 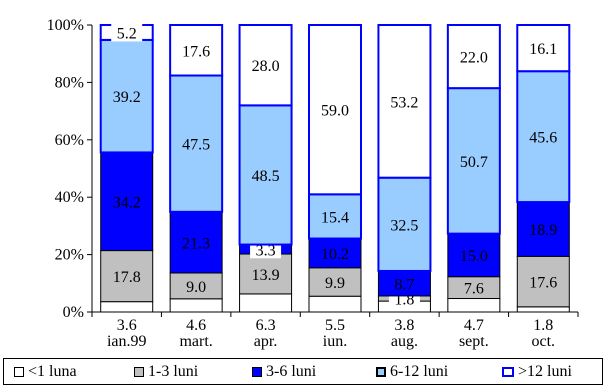 I want to click on data-label: 16.1, so click(x=543, y=49).